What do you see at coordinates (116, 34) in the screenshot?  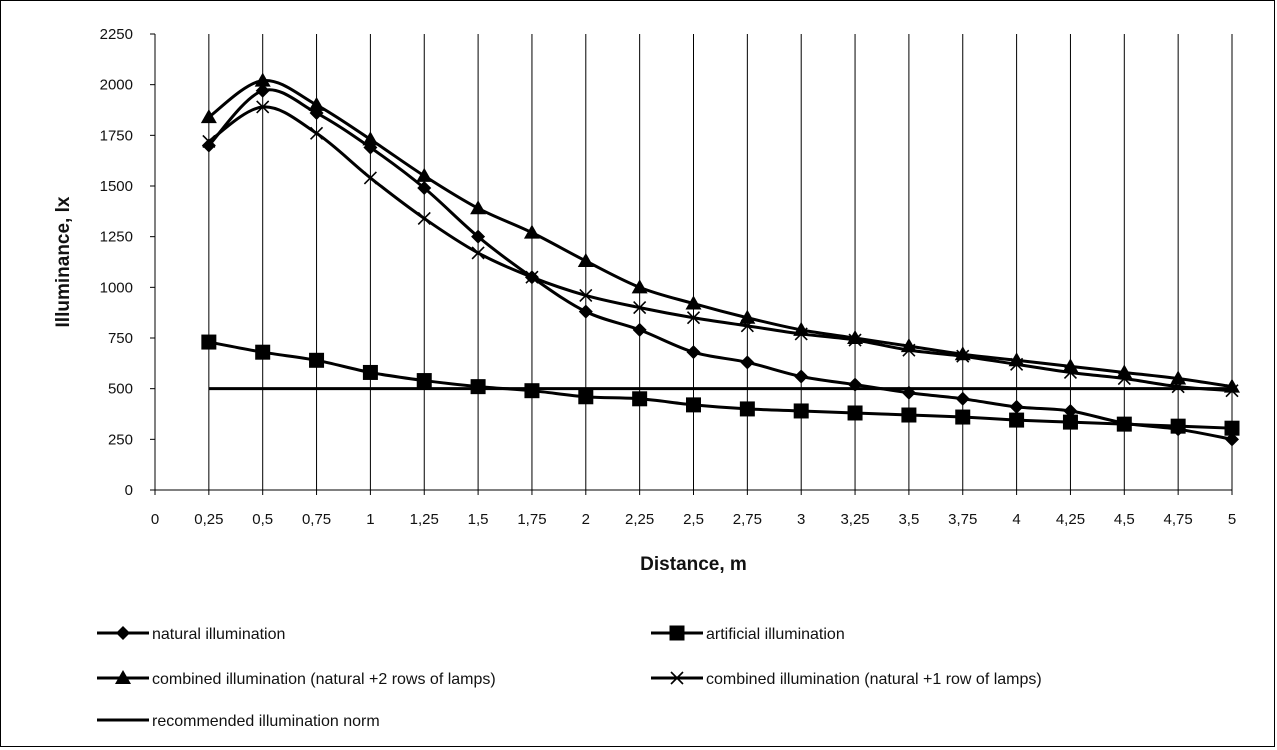 I see `y-tick-label: 2250` at bounding box center [116, 34].